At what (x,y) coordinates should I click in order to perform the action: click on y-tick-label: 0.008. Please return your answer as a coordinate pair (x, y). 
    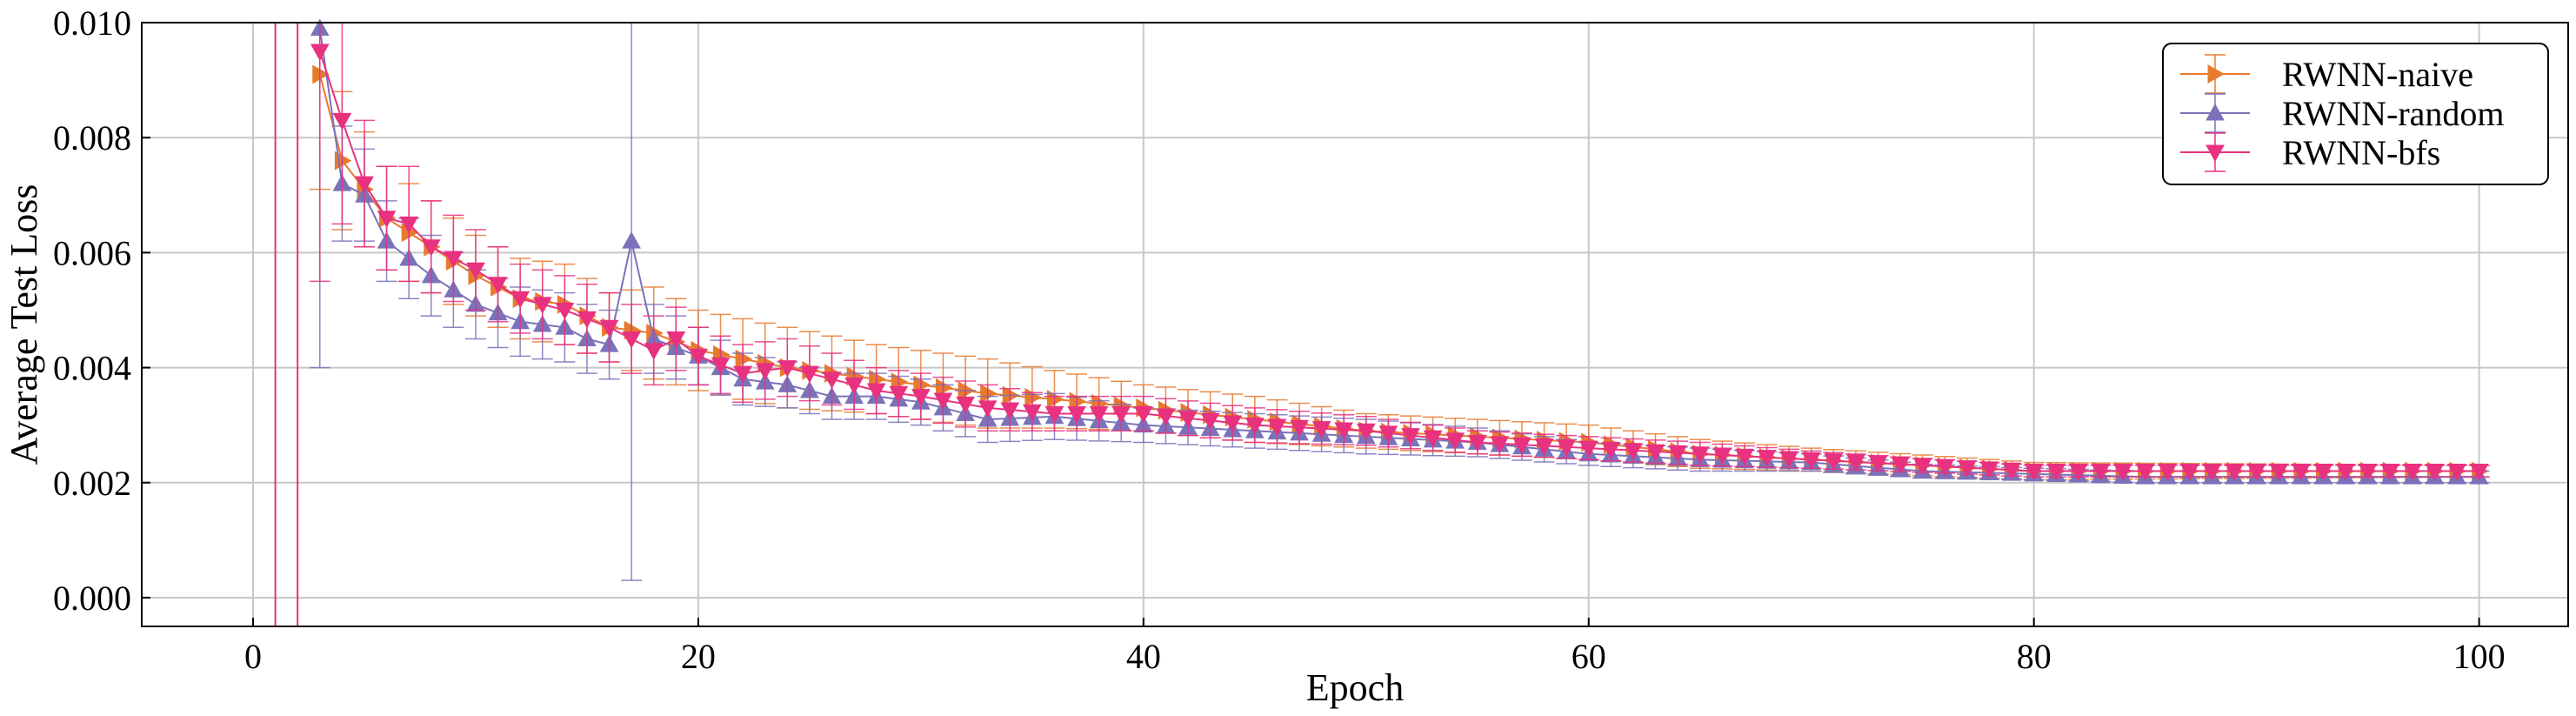
    Looking at the image, I should click on (92, 137).